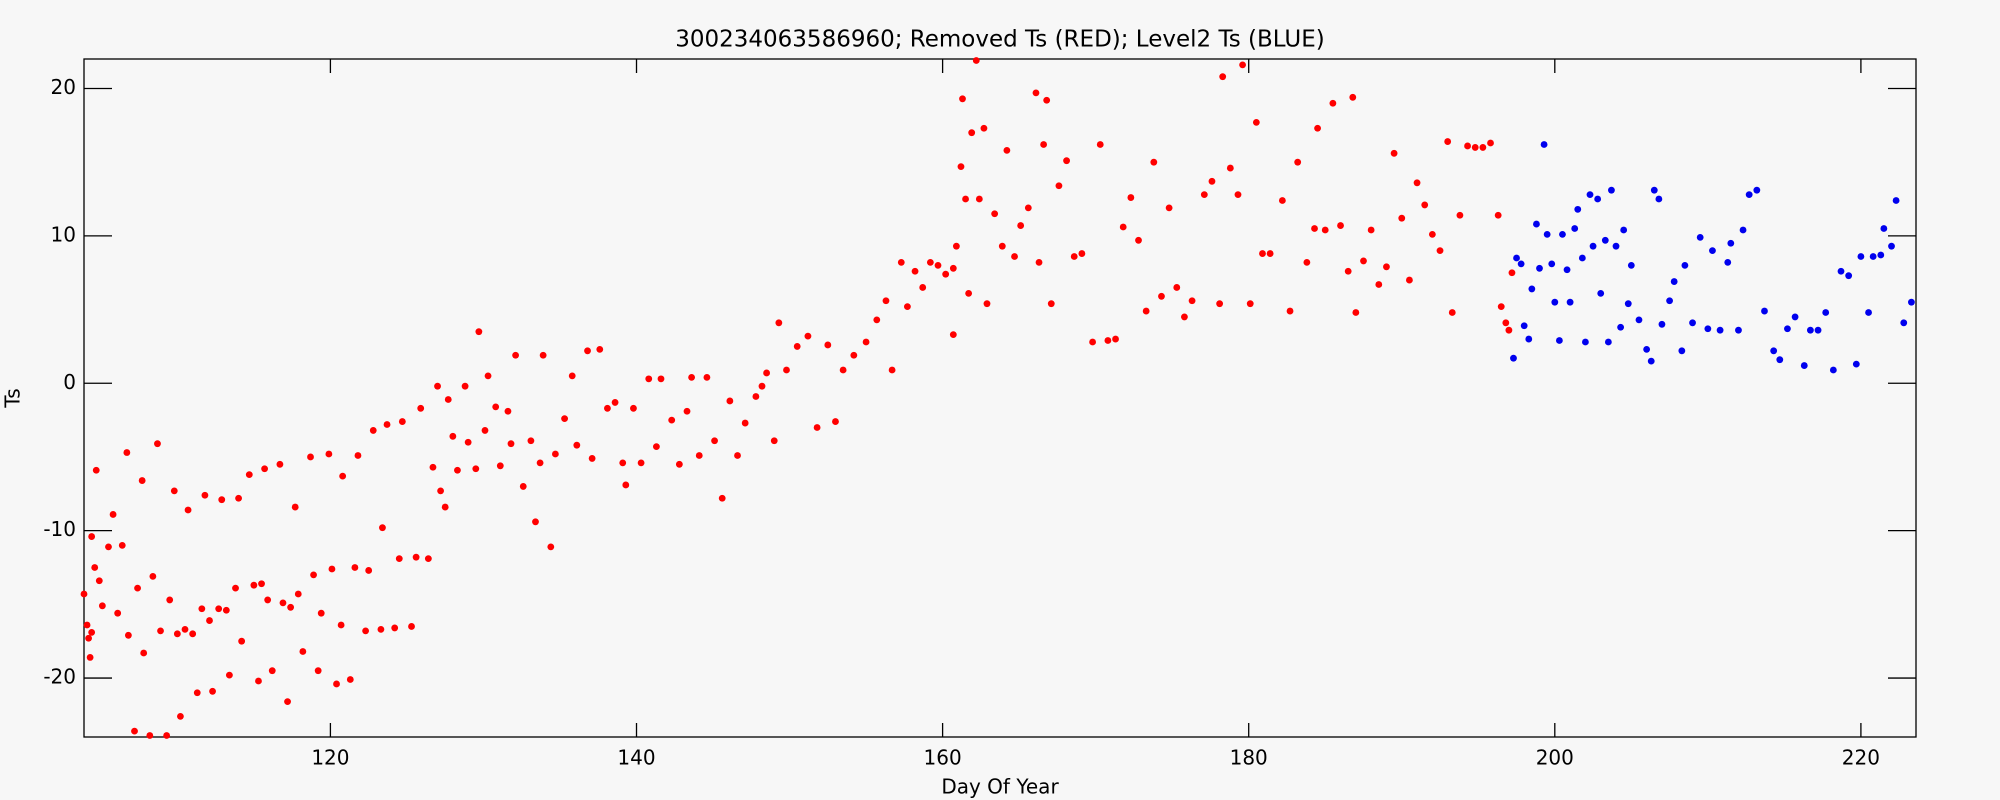  Describe the element at coordinates (59, 529) in the screenshot. I see `y-tick-label: -10` at that location.